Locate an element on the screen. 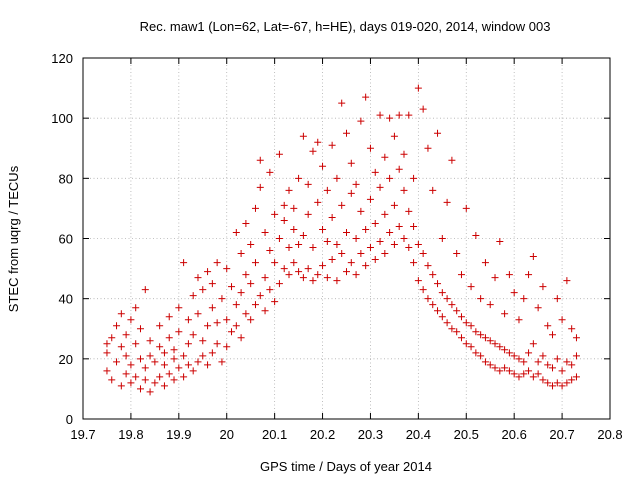  x-tick-label: 20.2 is located at coordinates (322, 434).